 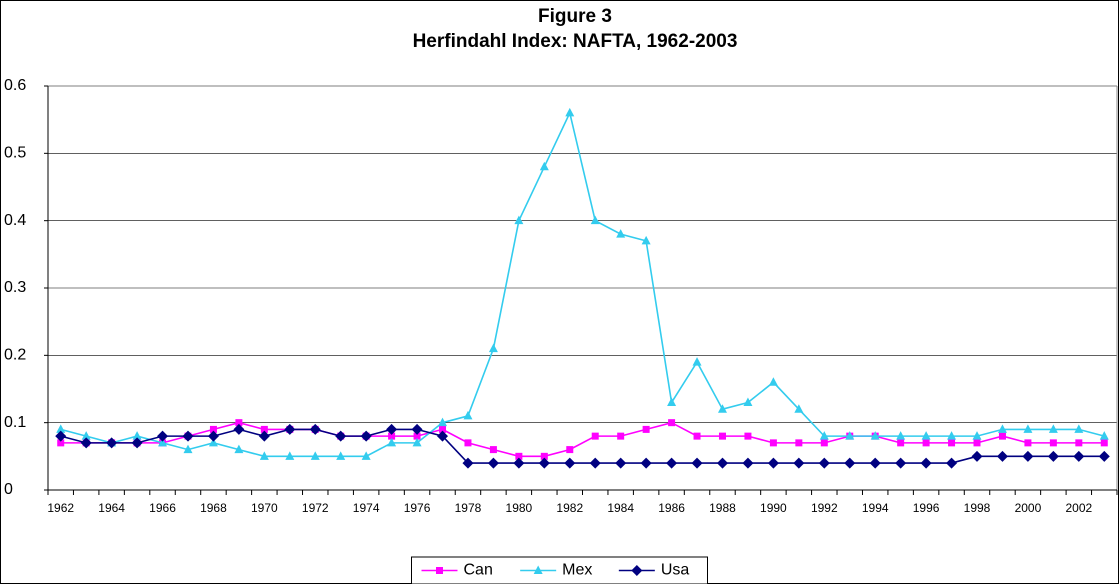 What do you see at coordinates (315, 508) in the screenshot?
I see `x-tick-label: 1972` at bounding box center [315, 508].